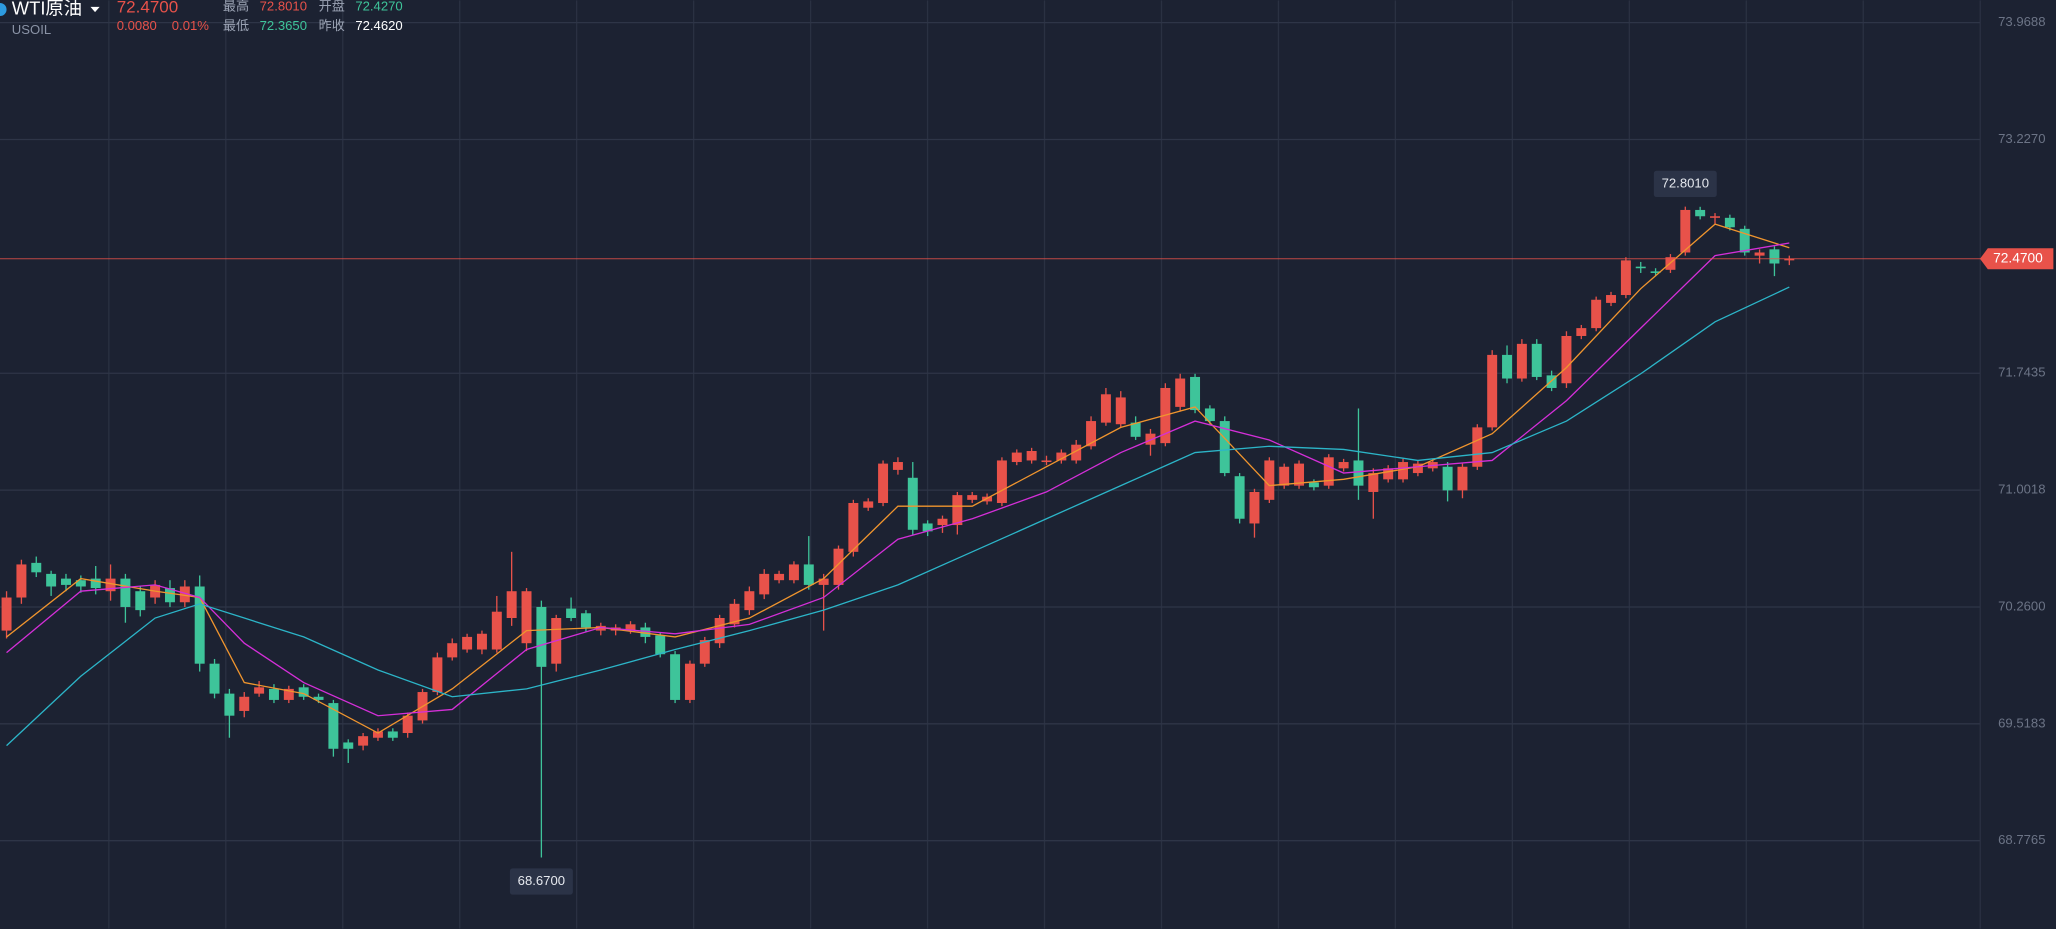 The width and height of the screenshot is (2056, 929). Describe the element at coordinates (148, 8) in the screenshot. I see `last-price: 72.4700` at that location.